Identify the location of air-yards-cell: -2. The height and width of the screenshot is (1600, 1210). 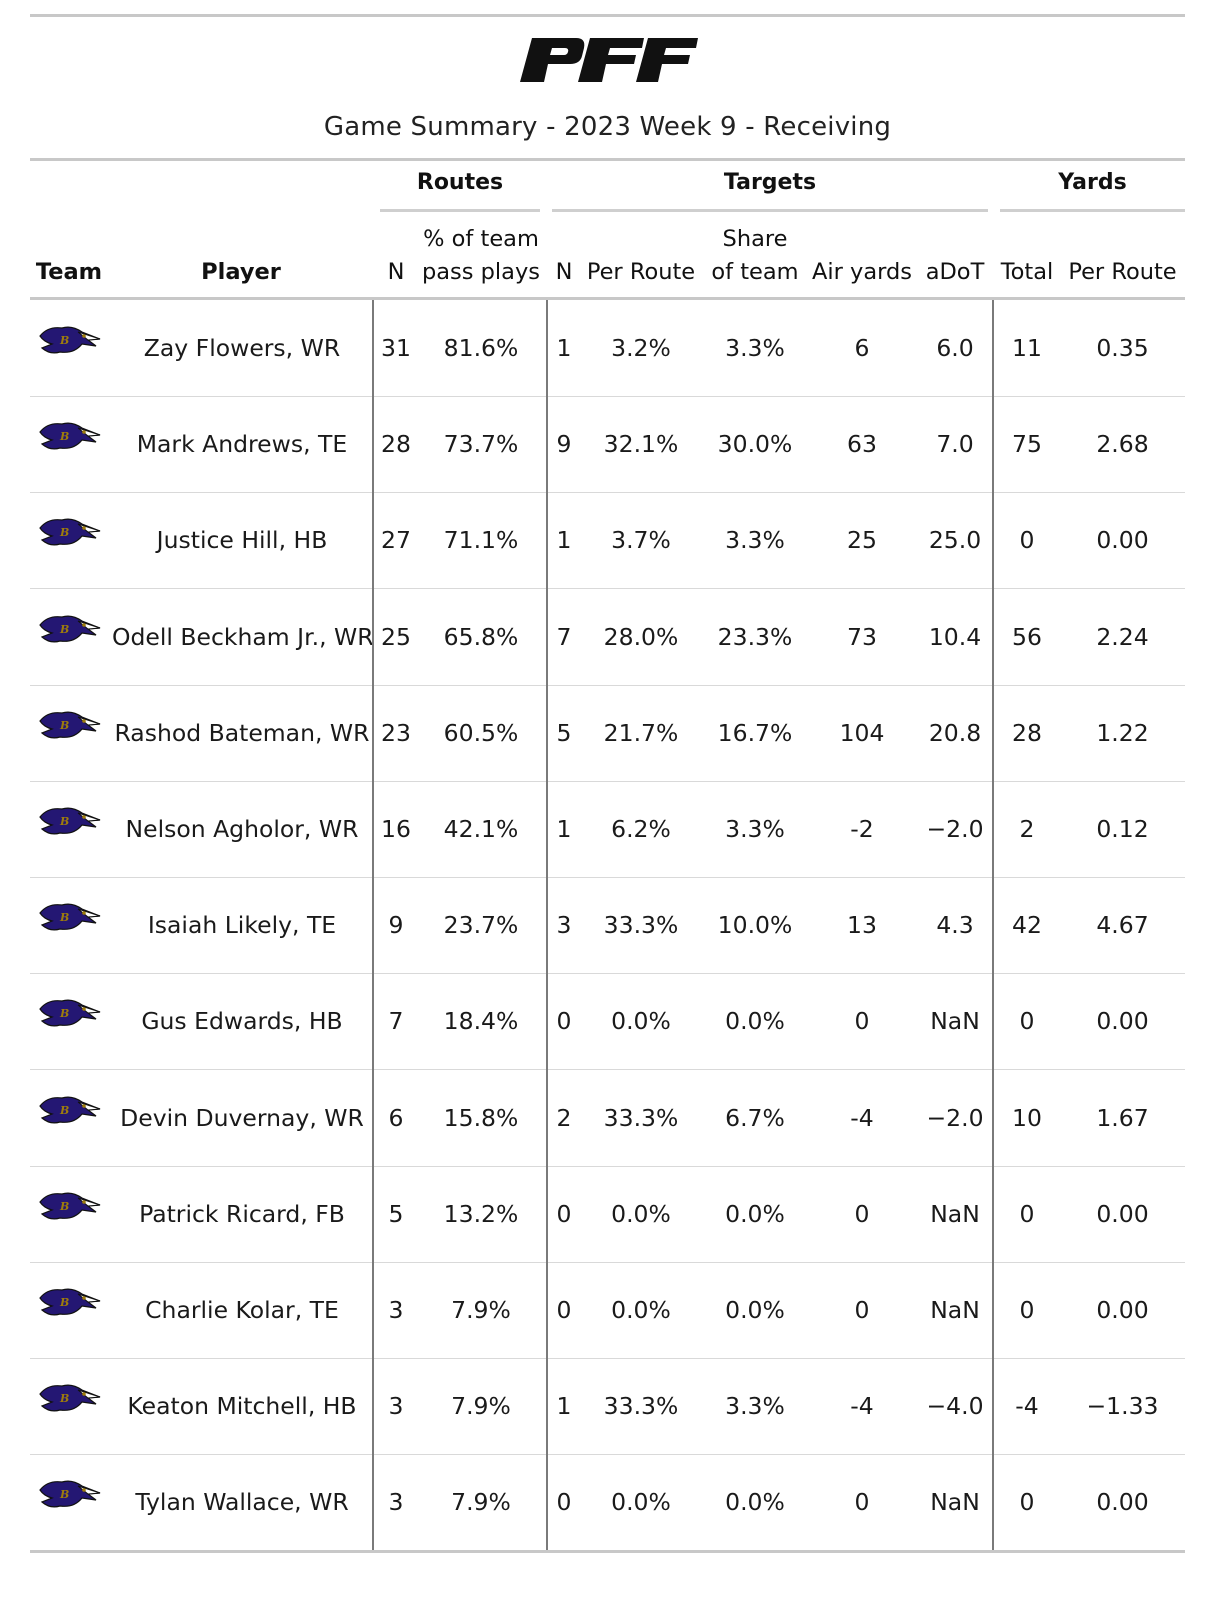
(862, 829).